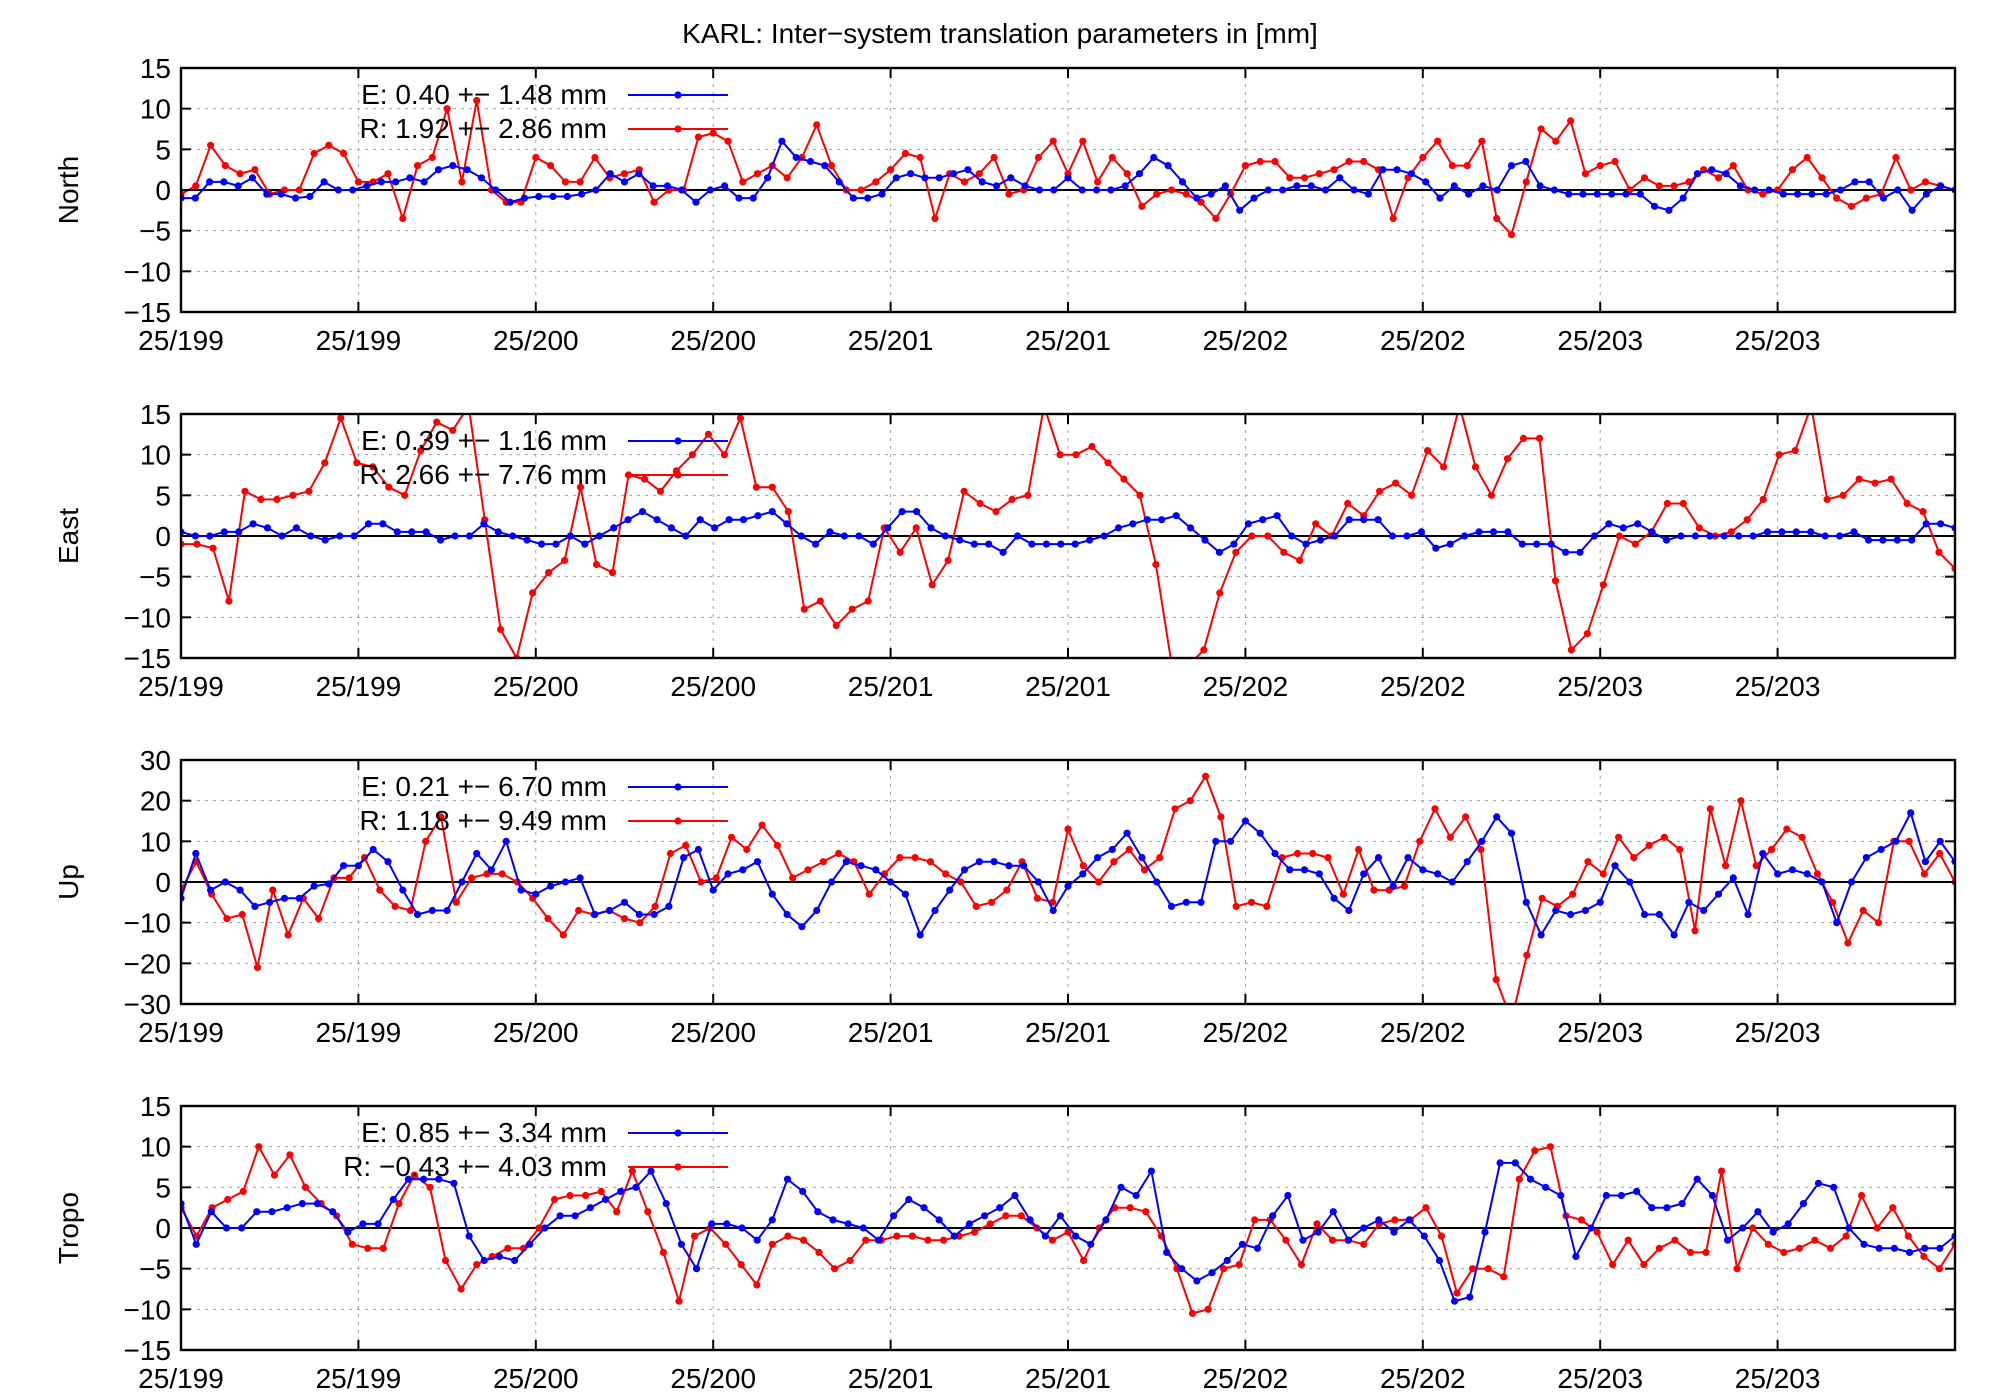 The width and height of the screenshot is (2000, 1400). I want to click on y-tick-label: 5, so click(163, 495).